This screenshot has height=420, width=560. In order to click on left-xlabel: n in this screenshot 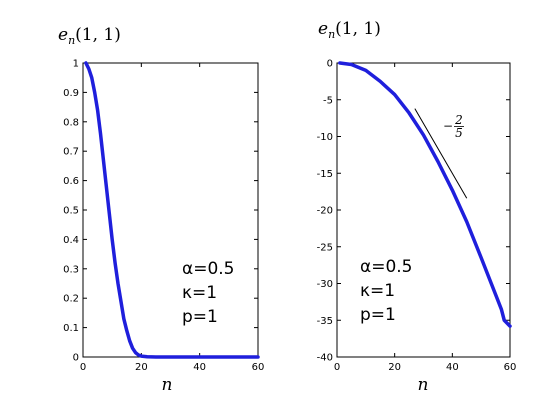, I will do `click(167, 385)`.